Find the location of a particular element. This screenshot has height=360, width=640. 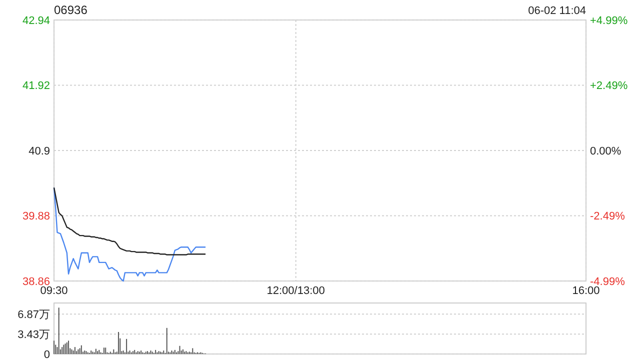

y-tick-label: 6.87万 is located at coordinates (34, 315).